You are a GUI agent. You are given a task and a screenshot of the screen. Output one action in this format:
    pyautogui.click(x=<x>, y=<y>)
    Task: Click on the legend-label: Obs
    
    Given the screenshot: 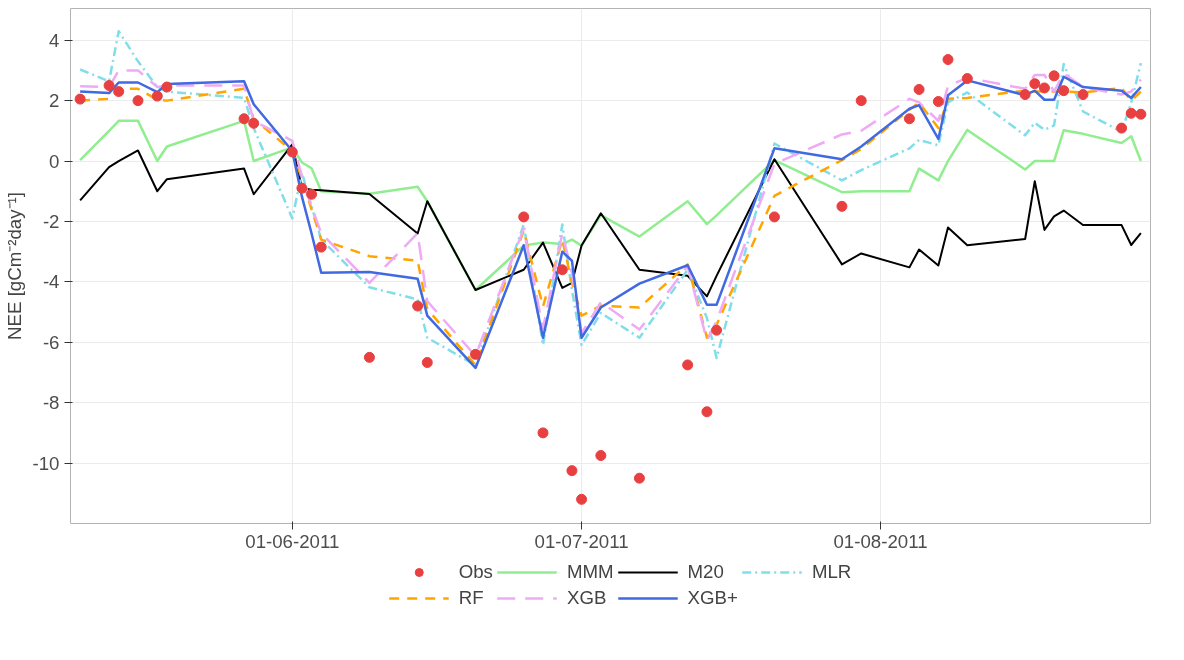 What is the action you would take?
    pyautogui.click(x=475, y=572)
    